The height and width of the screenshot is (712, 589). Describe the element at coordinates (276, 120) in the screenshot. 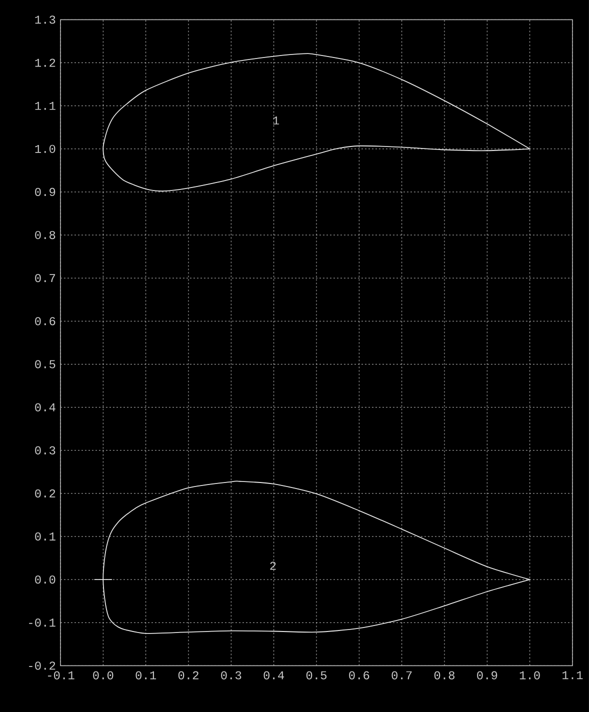

I see `annotation: 1` at that location.